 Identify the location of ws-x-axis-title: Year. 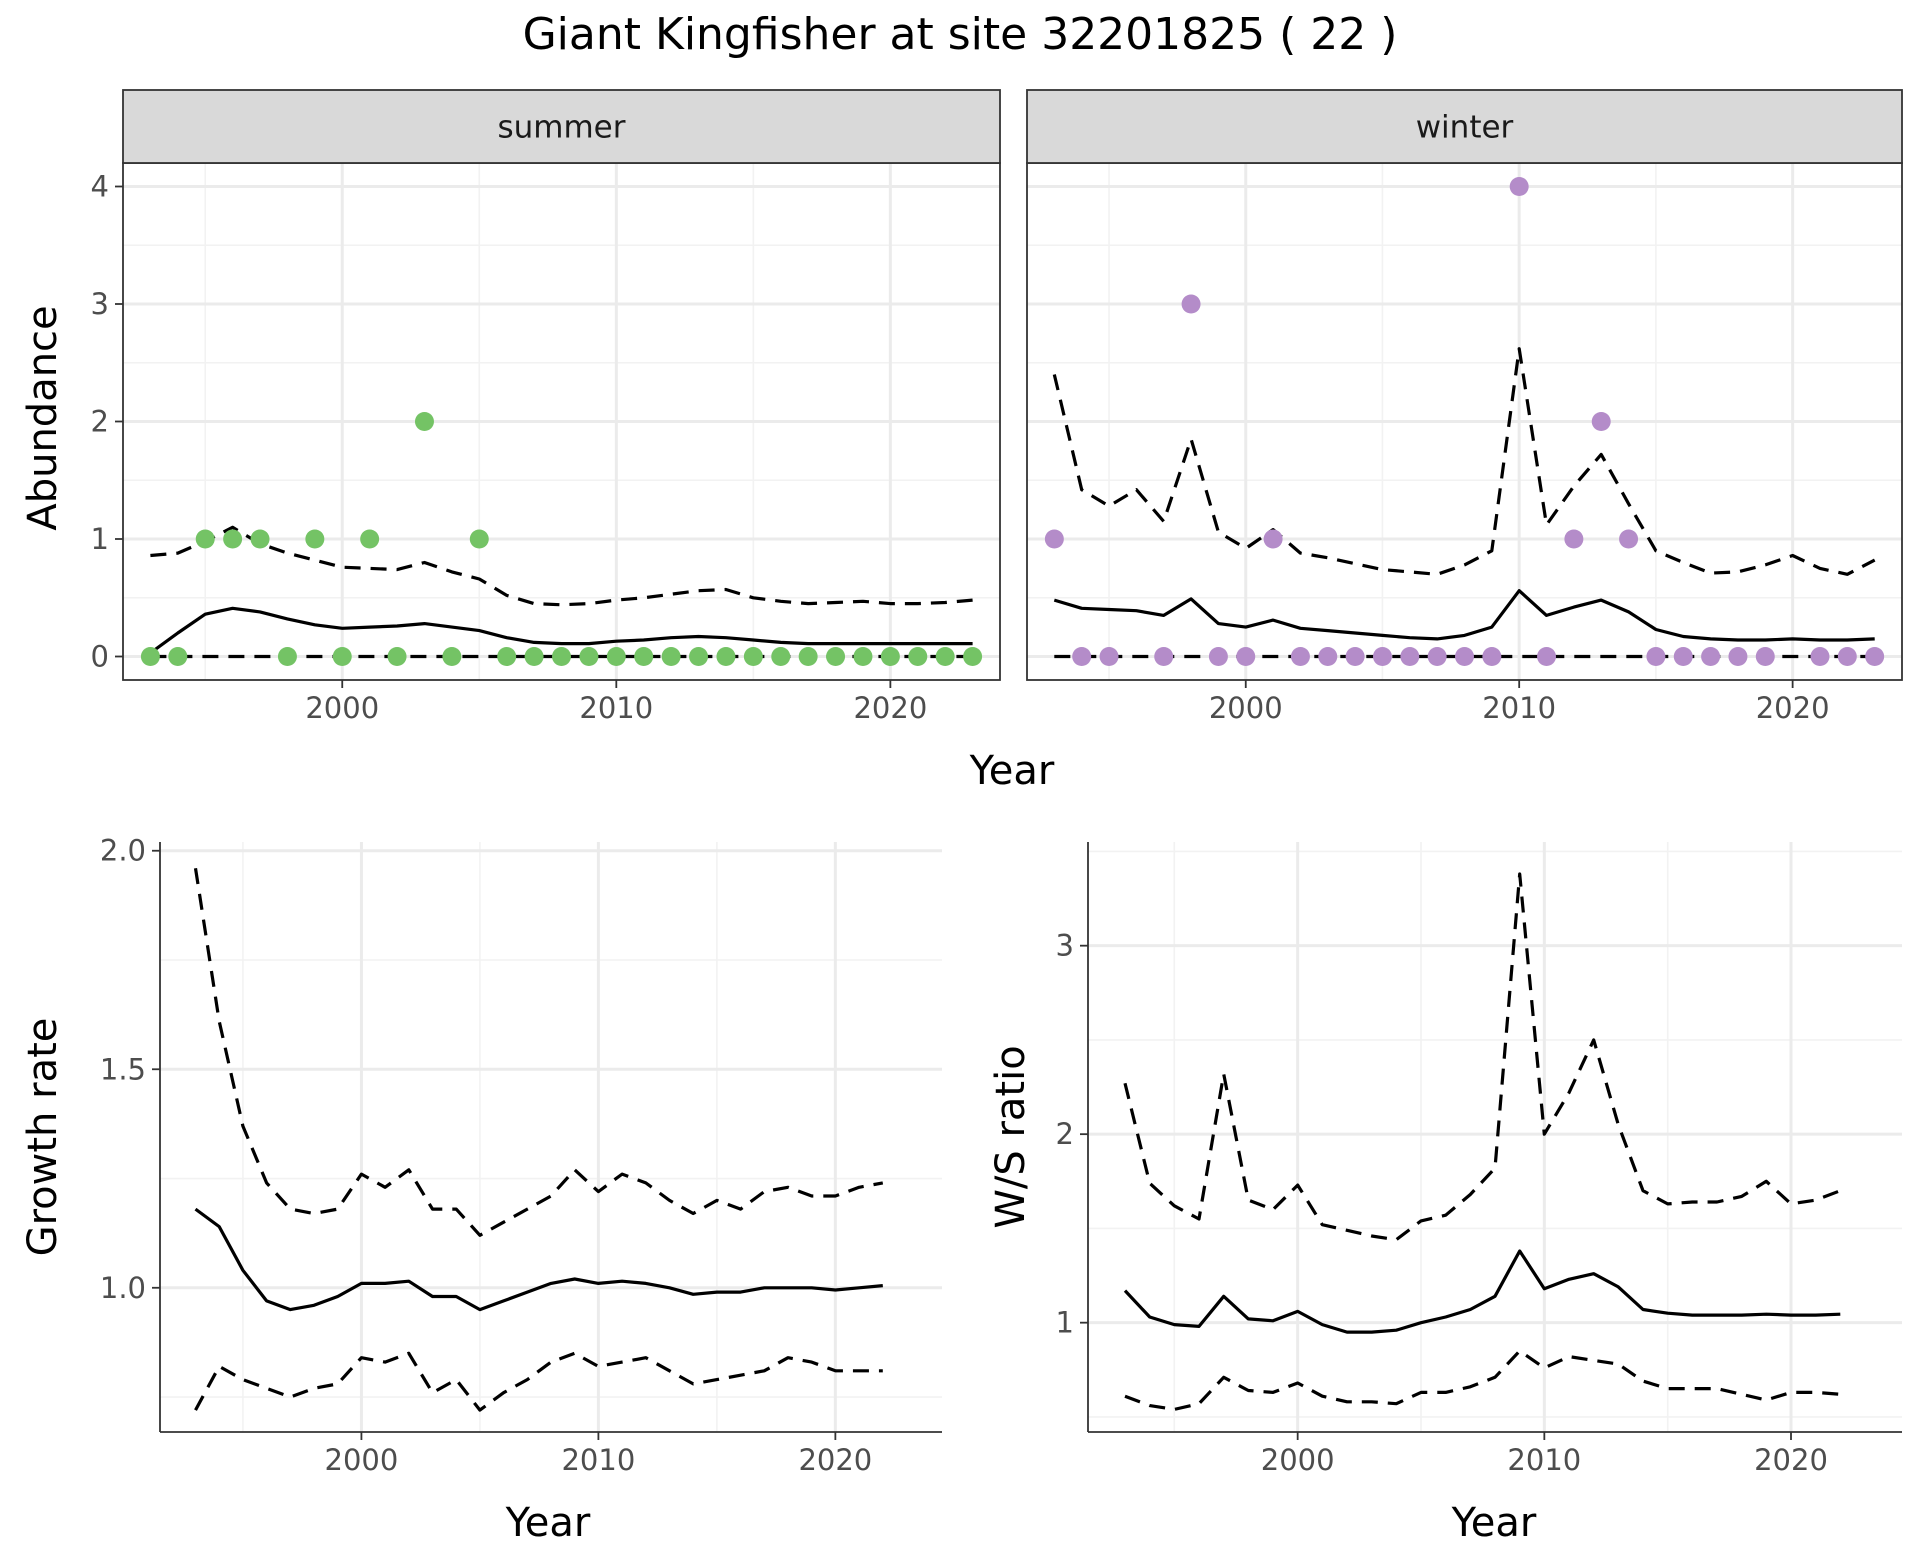
(1494, 1523).